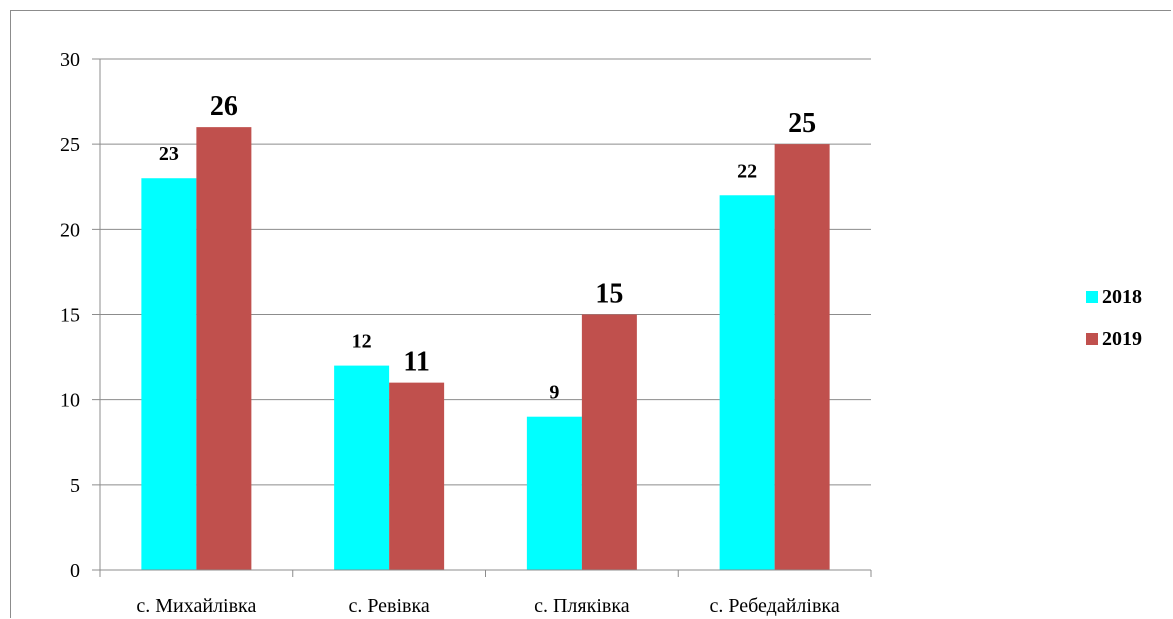 The image size is (1173, 619). I want to click on y-tick-label-10: 10, so click(70, 401).